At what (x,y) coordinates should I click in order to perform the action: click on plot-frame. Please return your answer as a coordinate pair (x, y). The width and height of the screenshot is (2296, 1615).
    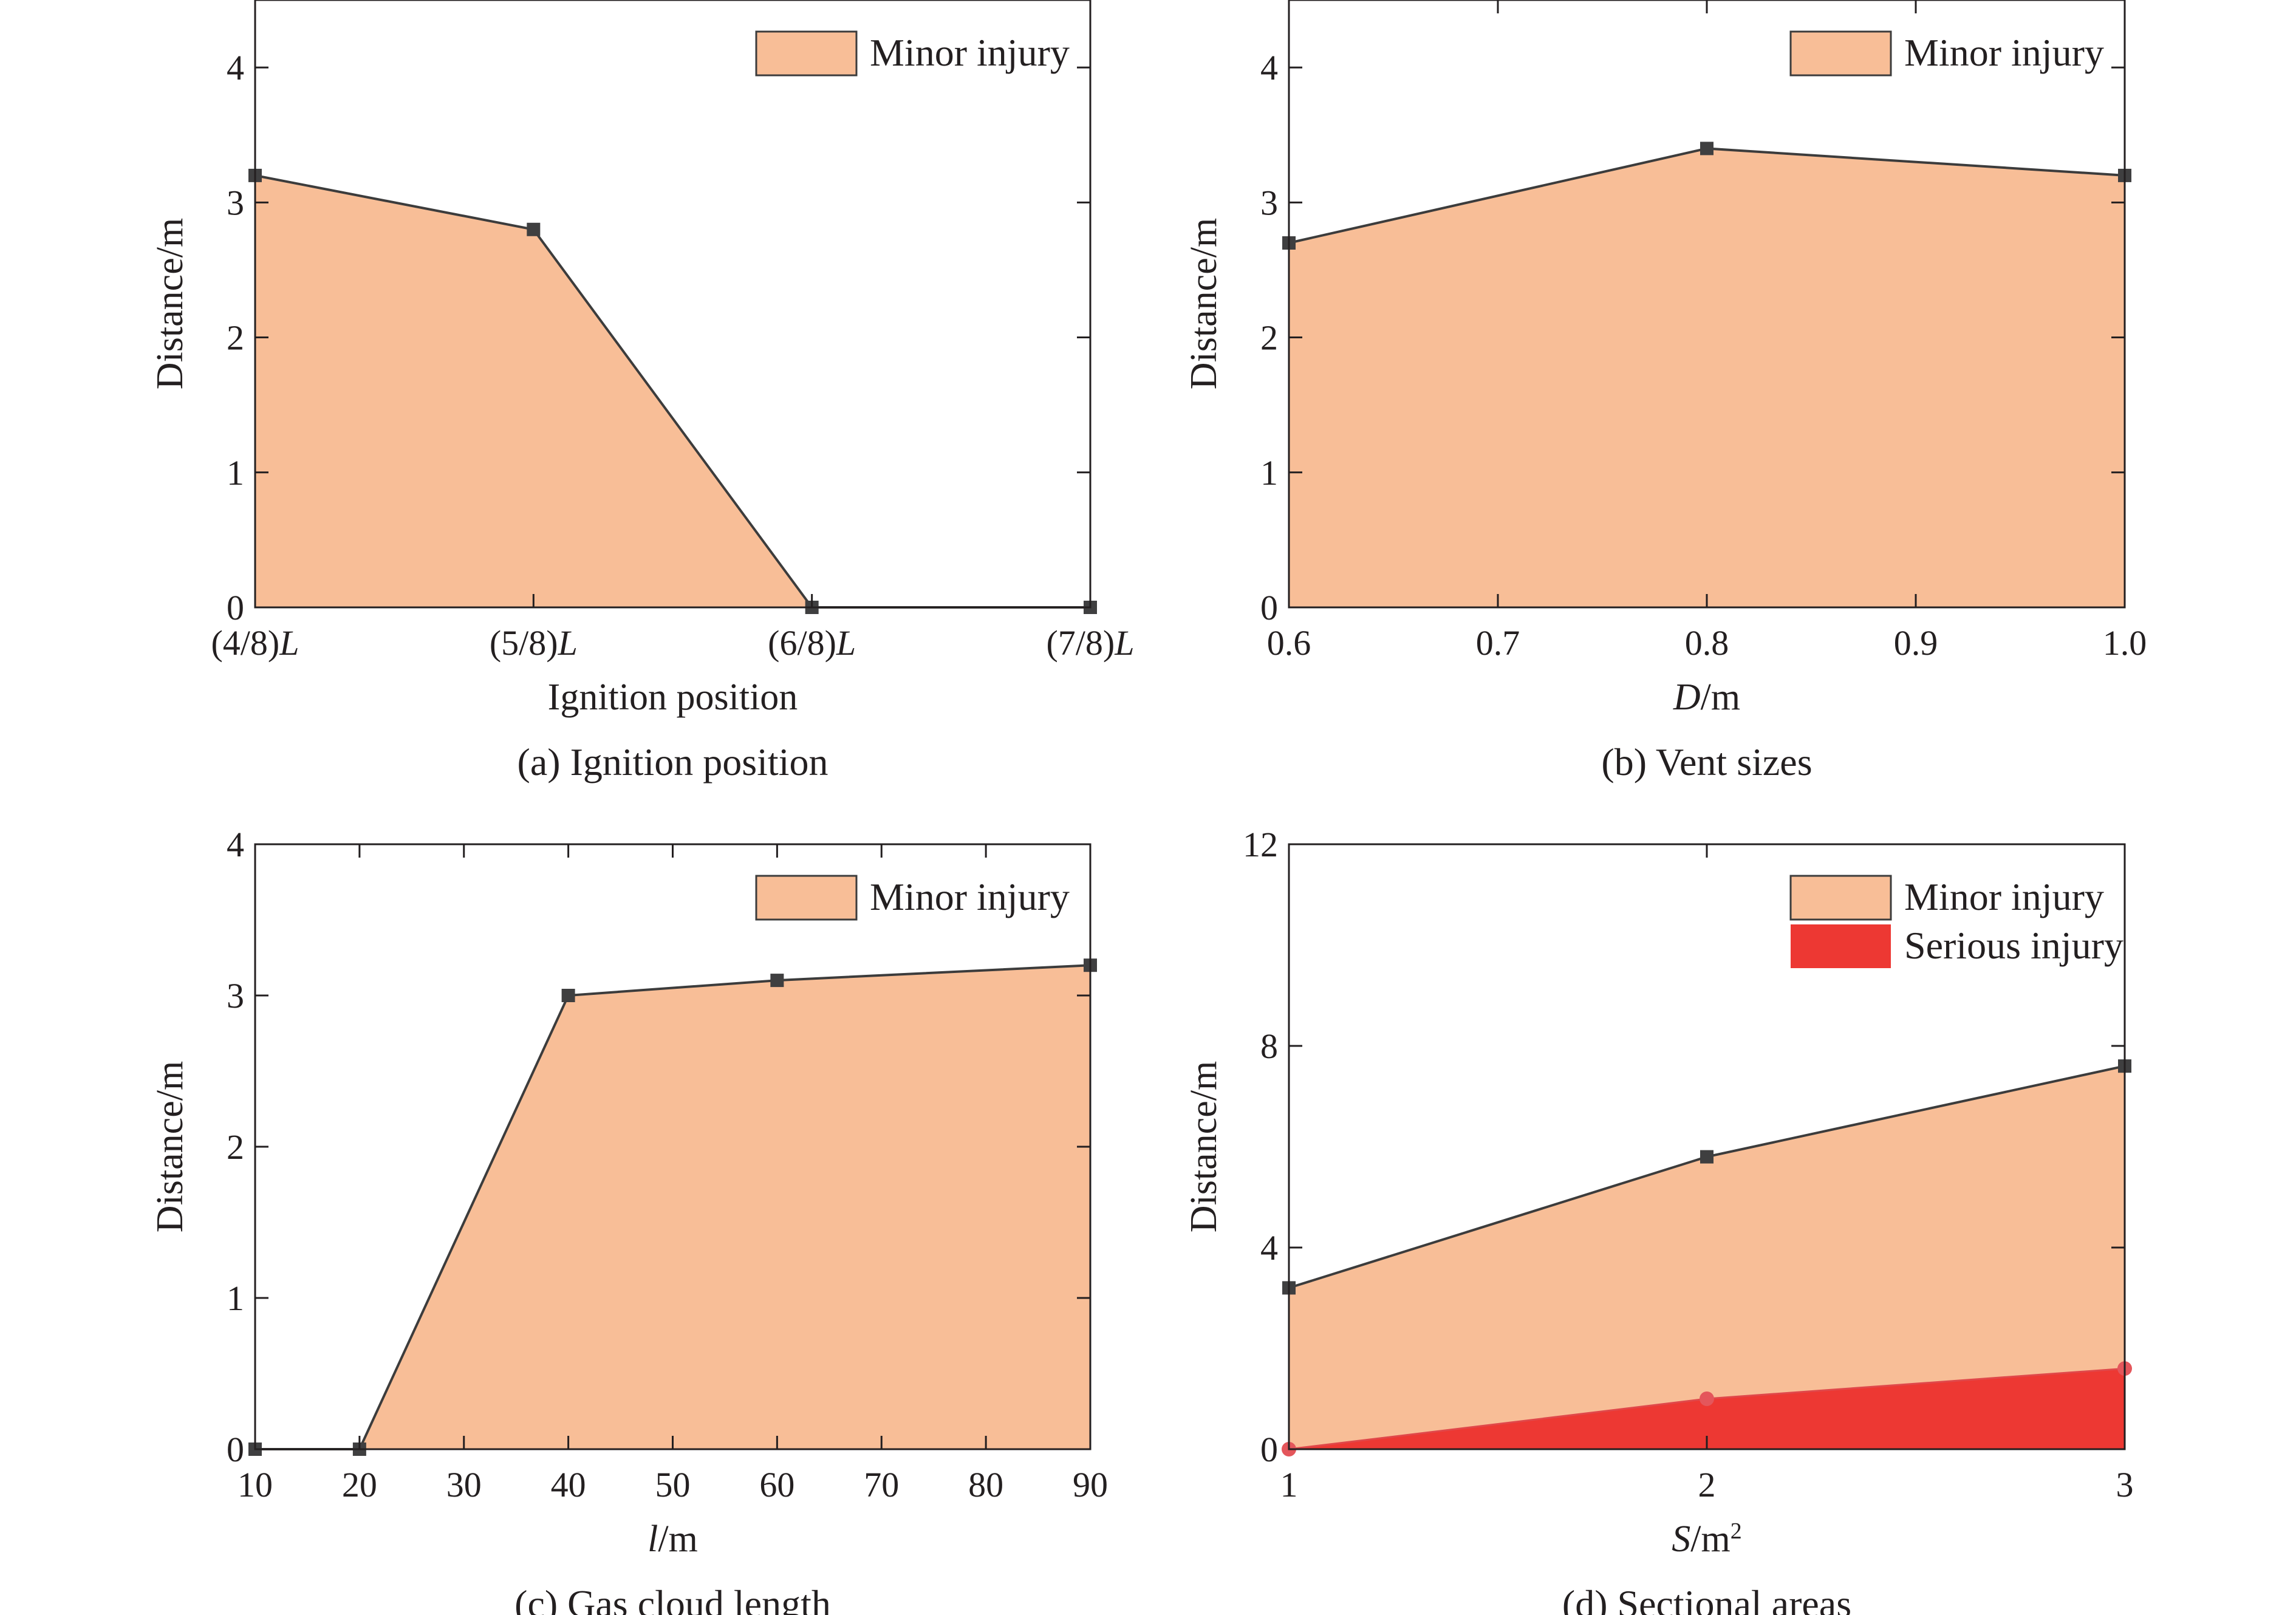
    Looking at the image, I should click on (673, 304).